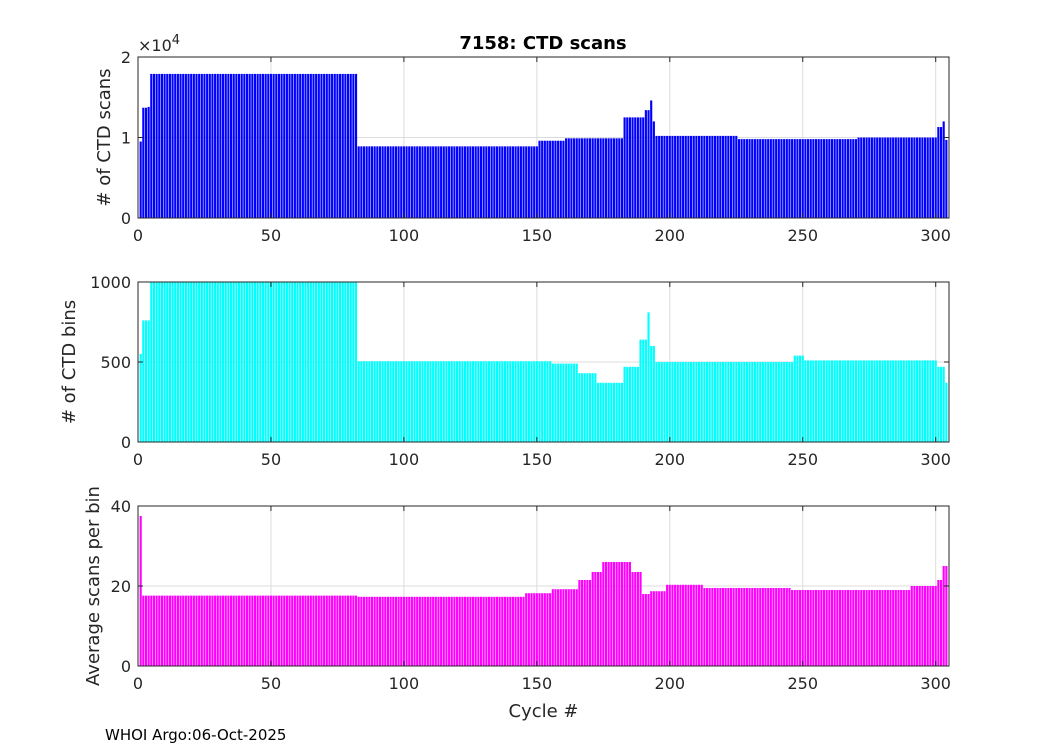 This screenshot has width=1050, height=750. Describe the element at coordinates (802, 235) in the screenshot. I see `x-tick-label: 250` at that location.